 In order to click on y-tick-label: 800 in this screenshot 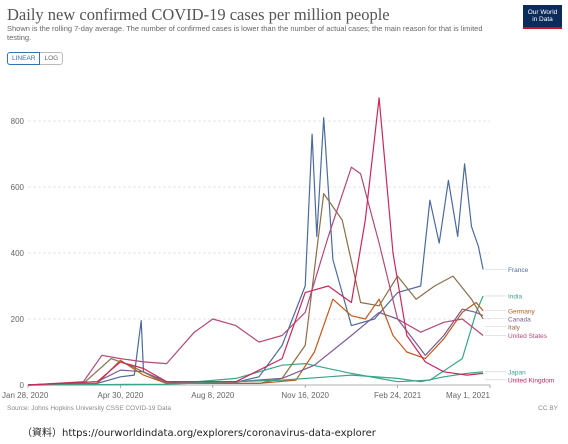, I will do `click(18, 121)`.